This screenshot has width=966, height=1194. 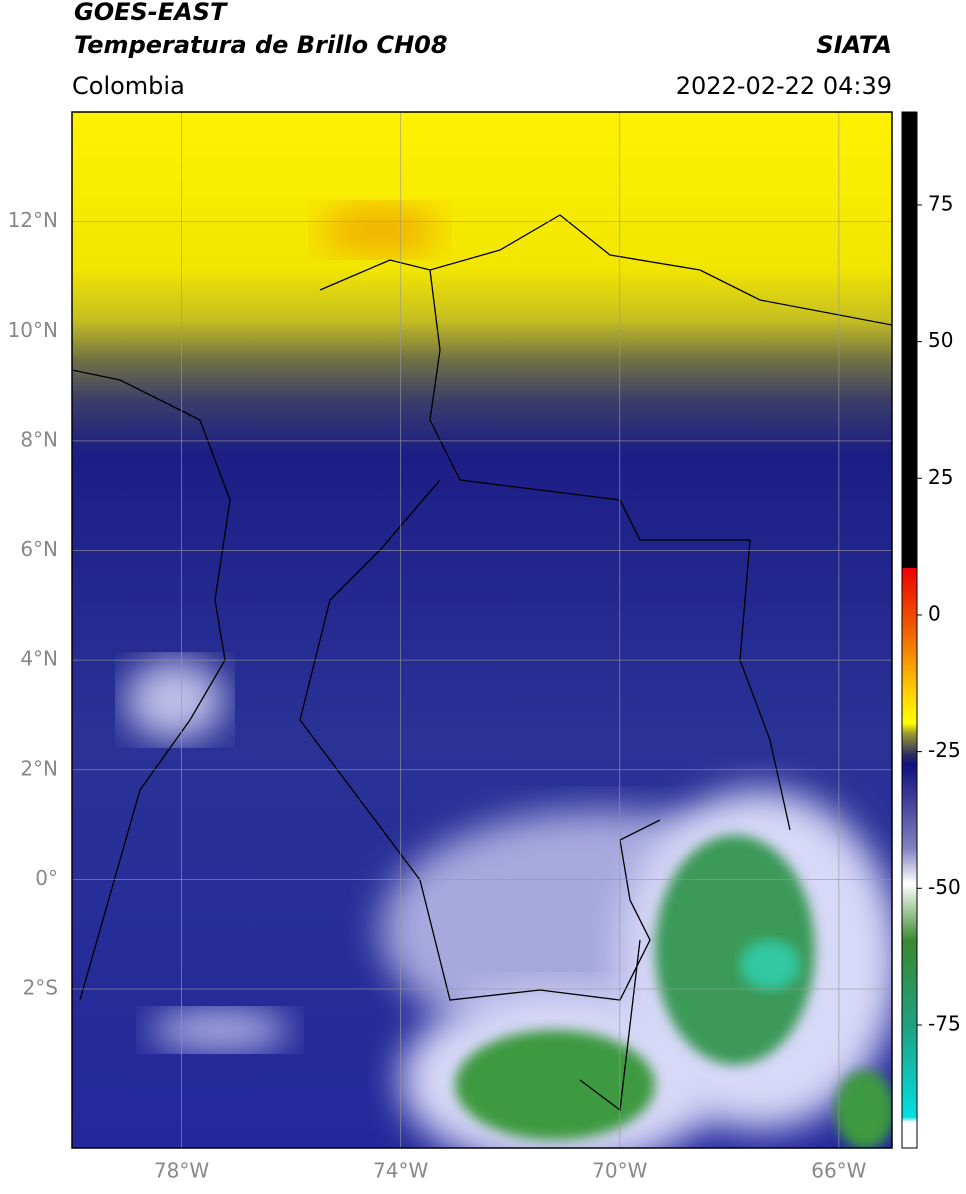 What do you see at coordinates (39, 768) in the screenshot?
I see `lat-tick-label: 2°N` at bounding box center [39, 768].